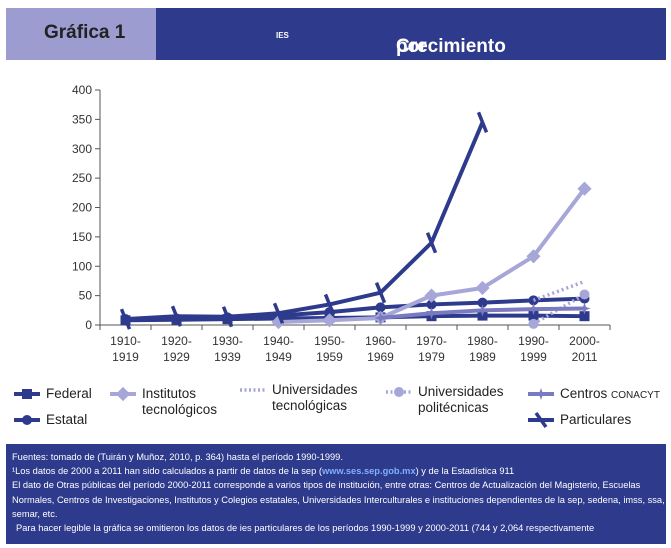 The width and height of the screenshot is (671, 548). Describe the element at coordinates (431, 357) in the screenshot. I see `x-tick-label: 1979` at that location.